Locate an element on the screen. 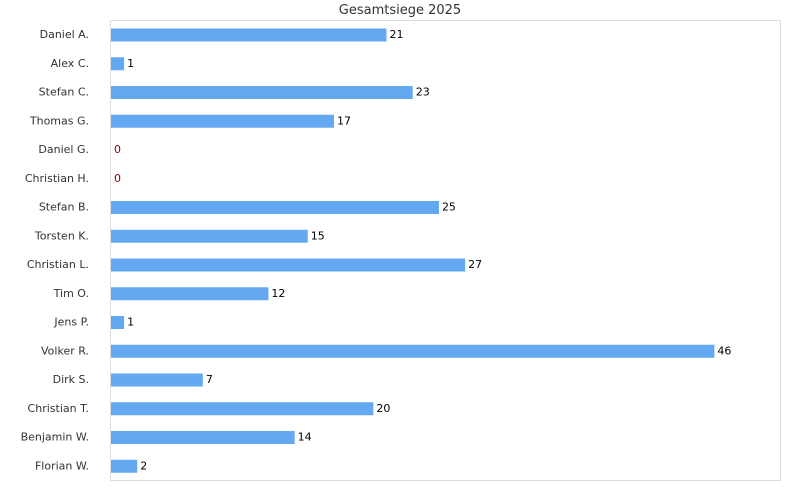 Image resolution: width=800 pixels, height=500 pixels. value-label-12: 7 is located at coordinates (209, 379).